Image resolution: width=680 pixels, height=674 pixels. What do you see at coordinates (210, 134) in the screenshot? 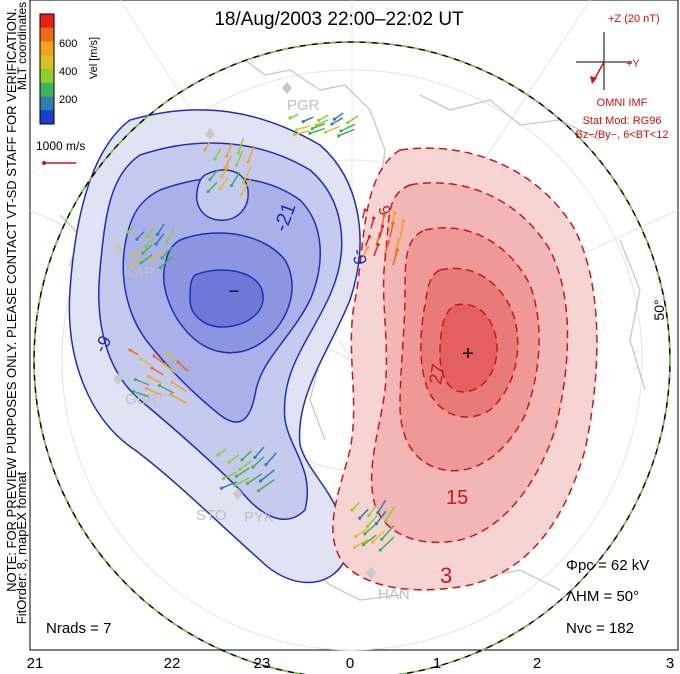
I see `station-marker-north` at bounding box center [210, 134].